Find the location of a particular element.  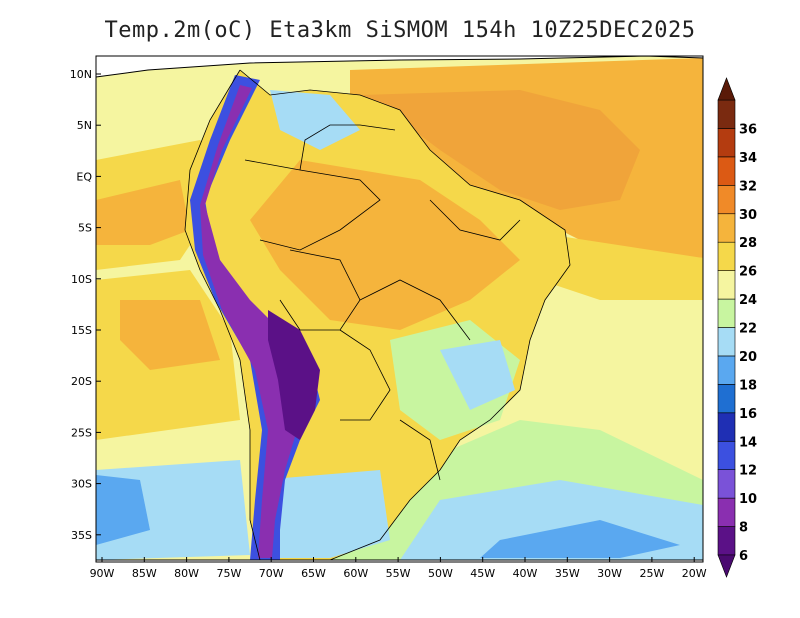

lon-tick-label: 50W is located at coordinates (440, 573).